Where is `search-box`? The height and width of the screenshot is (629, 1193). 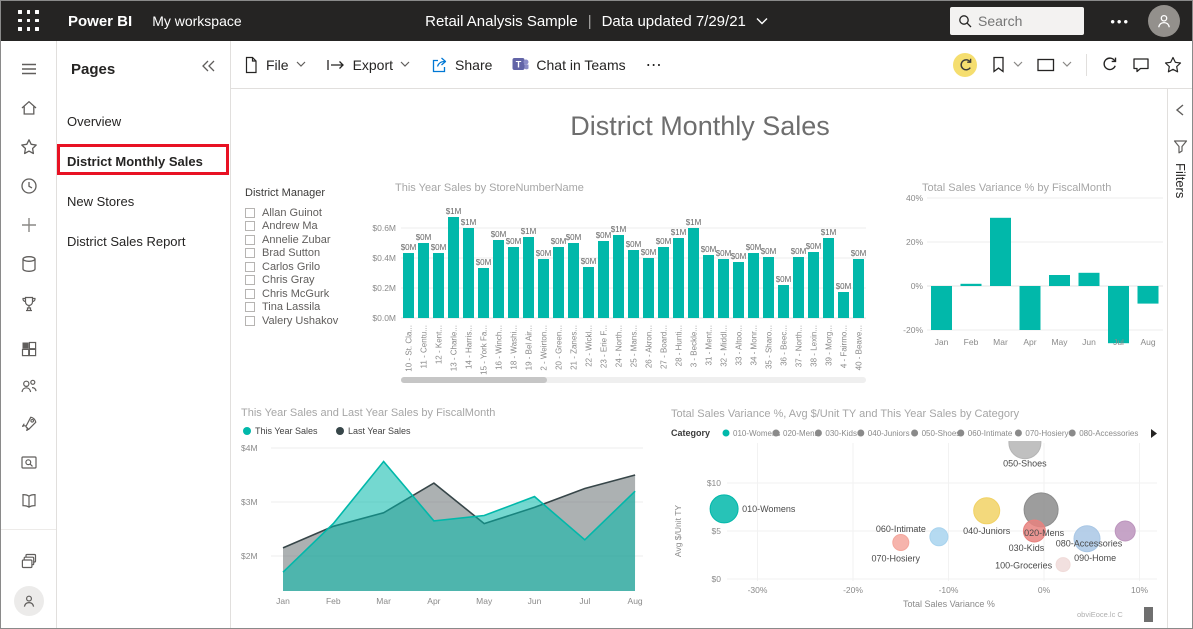 search-box is located at coordinates (1017, 21).